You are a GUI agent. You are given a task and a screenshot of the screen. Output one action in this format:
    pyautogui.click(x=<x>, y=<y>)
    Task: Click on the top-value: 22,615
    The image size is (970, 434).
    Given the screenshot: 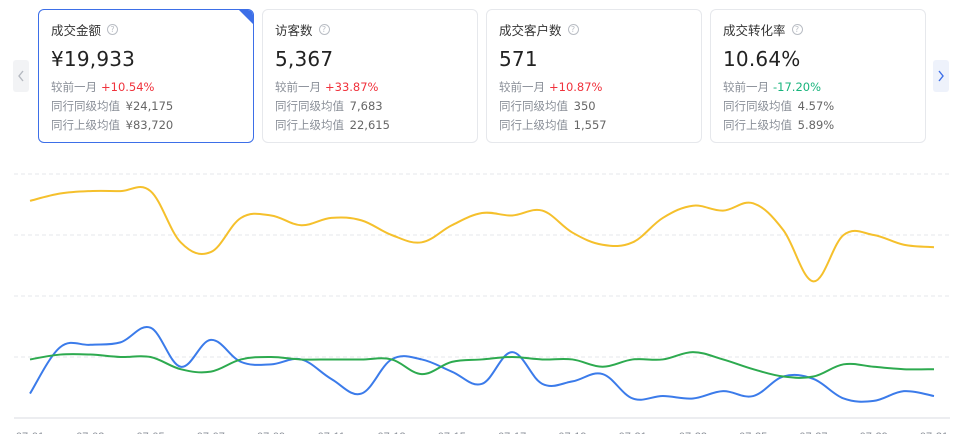 What is the action you would take?
    pyautogui.click(x=369, y=125)
    